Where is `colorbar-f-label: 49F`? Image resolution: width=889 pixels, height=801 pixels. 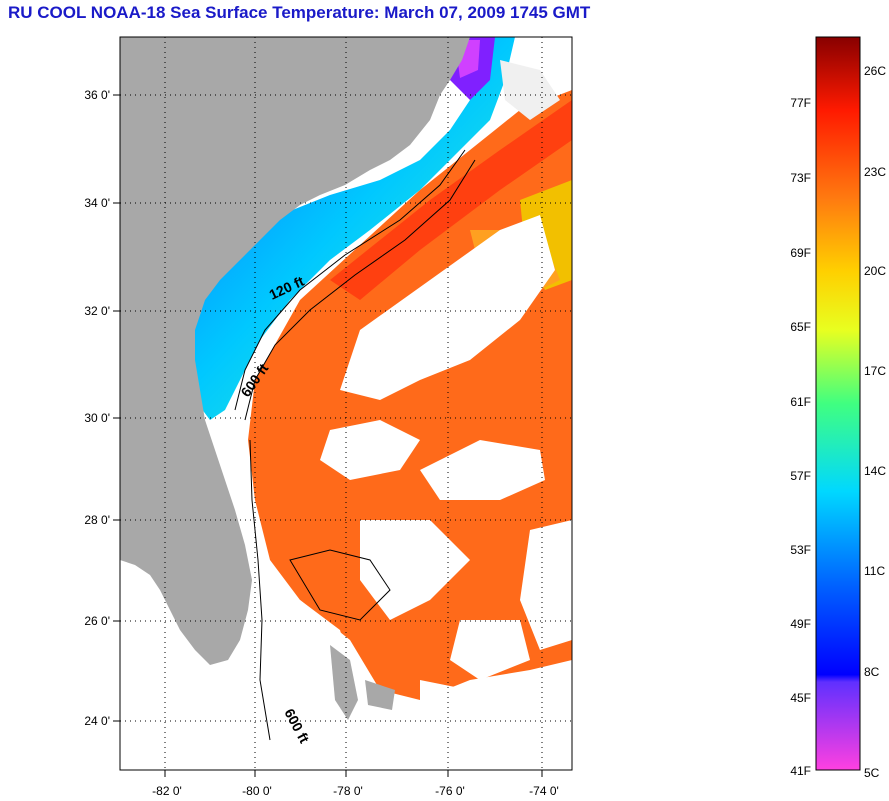
colorbar-f-label: 49F is located at coordinates (800, 624).